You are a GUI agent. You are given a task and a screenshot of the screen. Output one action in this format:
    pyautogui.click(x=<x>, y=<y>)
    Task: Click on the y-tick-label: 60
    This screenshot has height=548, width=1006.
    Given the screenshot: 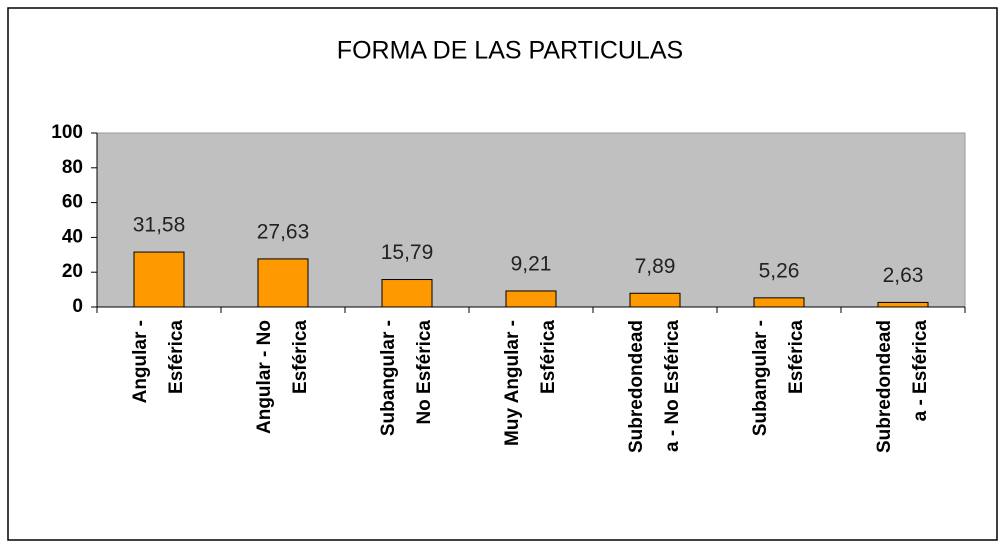 What is the action you would take?
    pyautogui.click(x=72, y=202)
    